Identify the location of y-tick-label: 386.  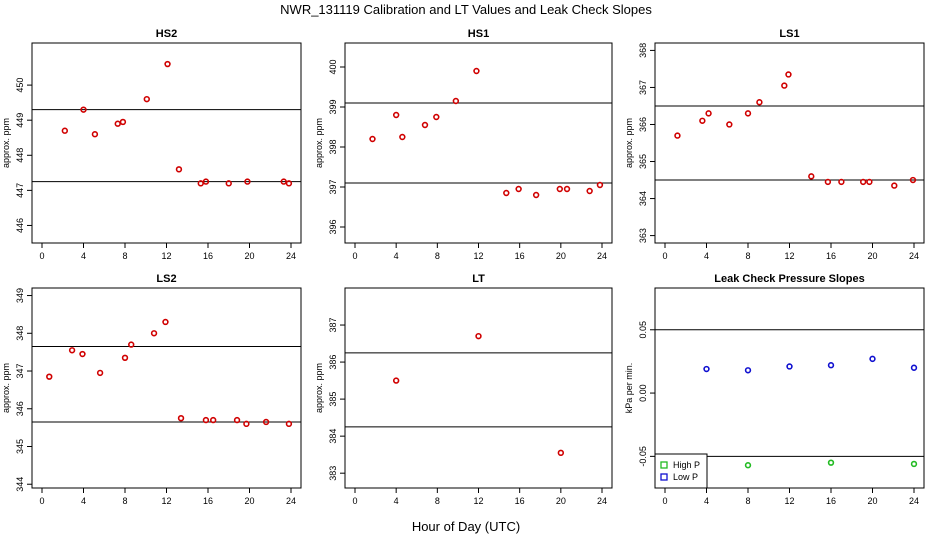
(333, 362).